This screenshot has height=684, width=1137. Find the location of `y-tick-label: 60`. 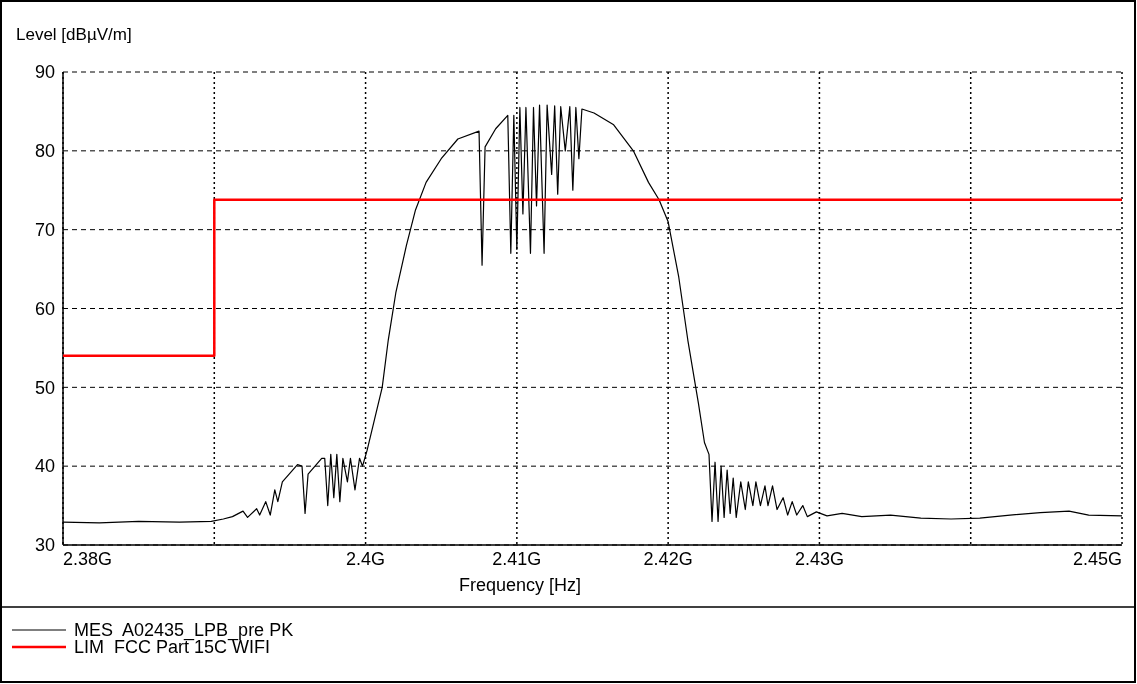

y-tick-label: 60 is located at coordinates (44, 308).